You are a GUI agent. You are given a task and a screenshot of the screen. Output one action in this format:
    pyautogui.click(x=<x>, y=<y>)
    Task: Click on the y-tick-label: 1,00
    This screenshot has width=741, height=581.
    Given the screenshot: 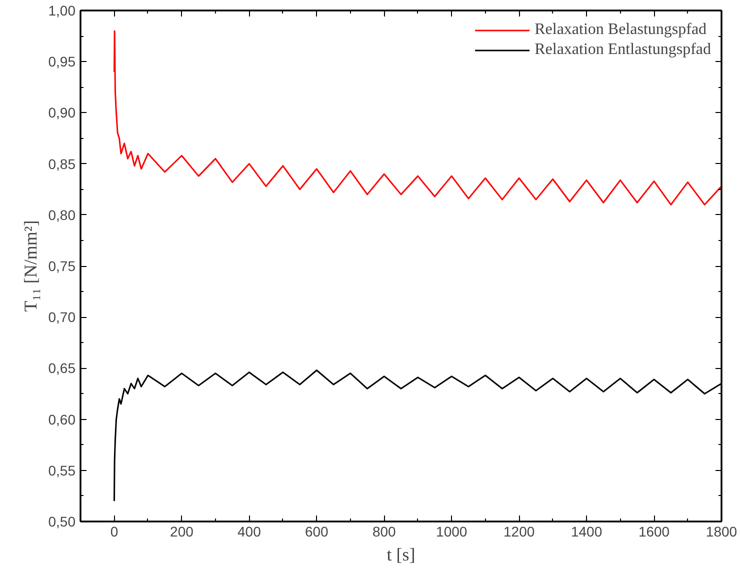 What is the action you would take?
    pyautogui.click(x=62, y=10)
    